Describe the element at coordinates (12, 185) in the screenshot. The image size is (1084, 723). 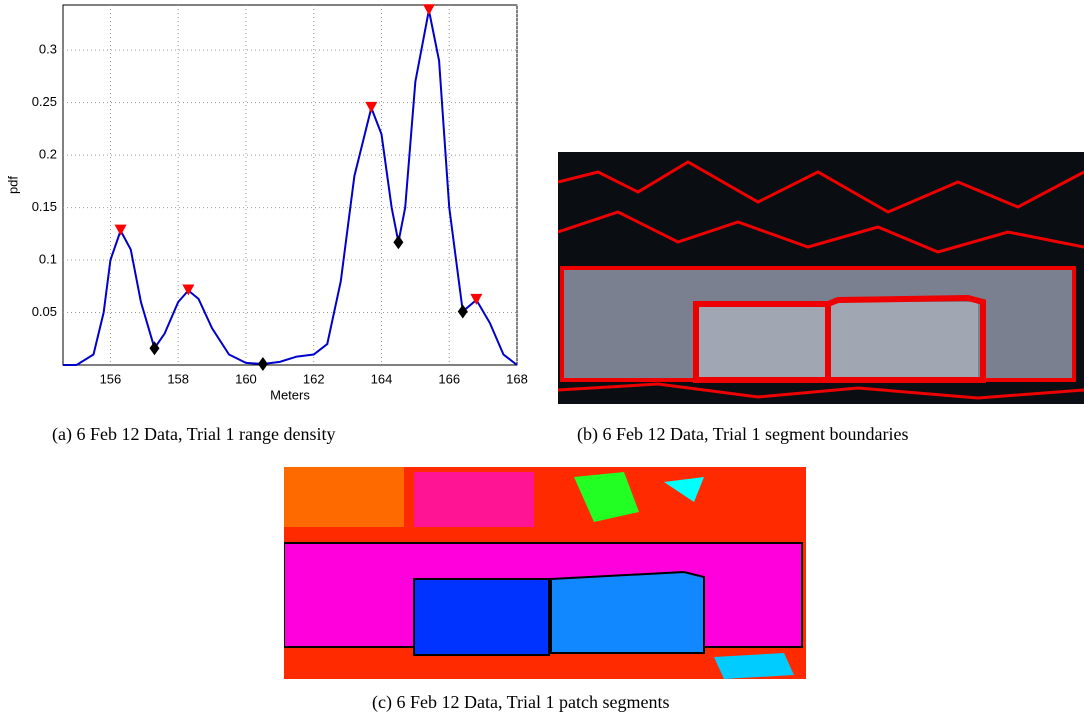
I see `y-axis-label: pdf` at that location.